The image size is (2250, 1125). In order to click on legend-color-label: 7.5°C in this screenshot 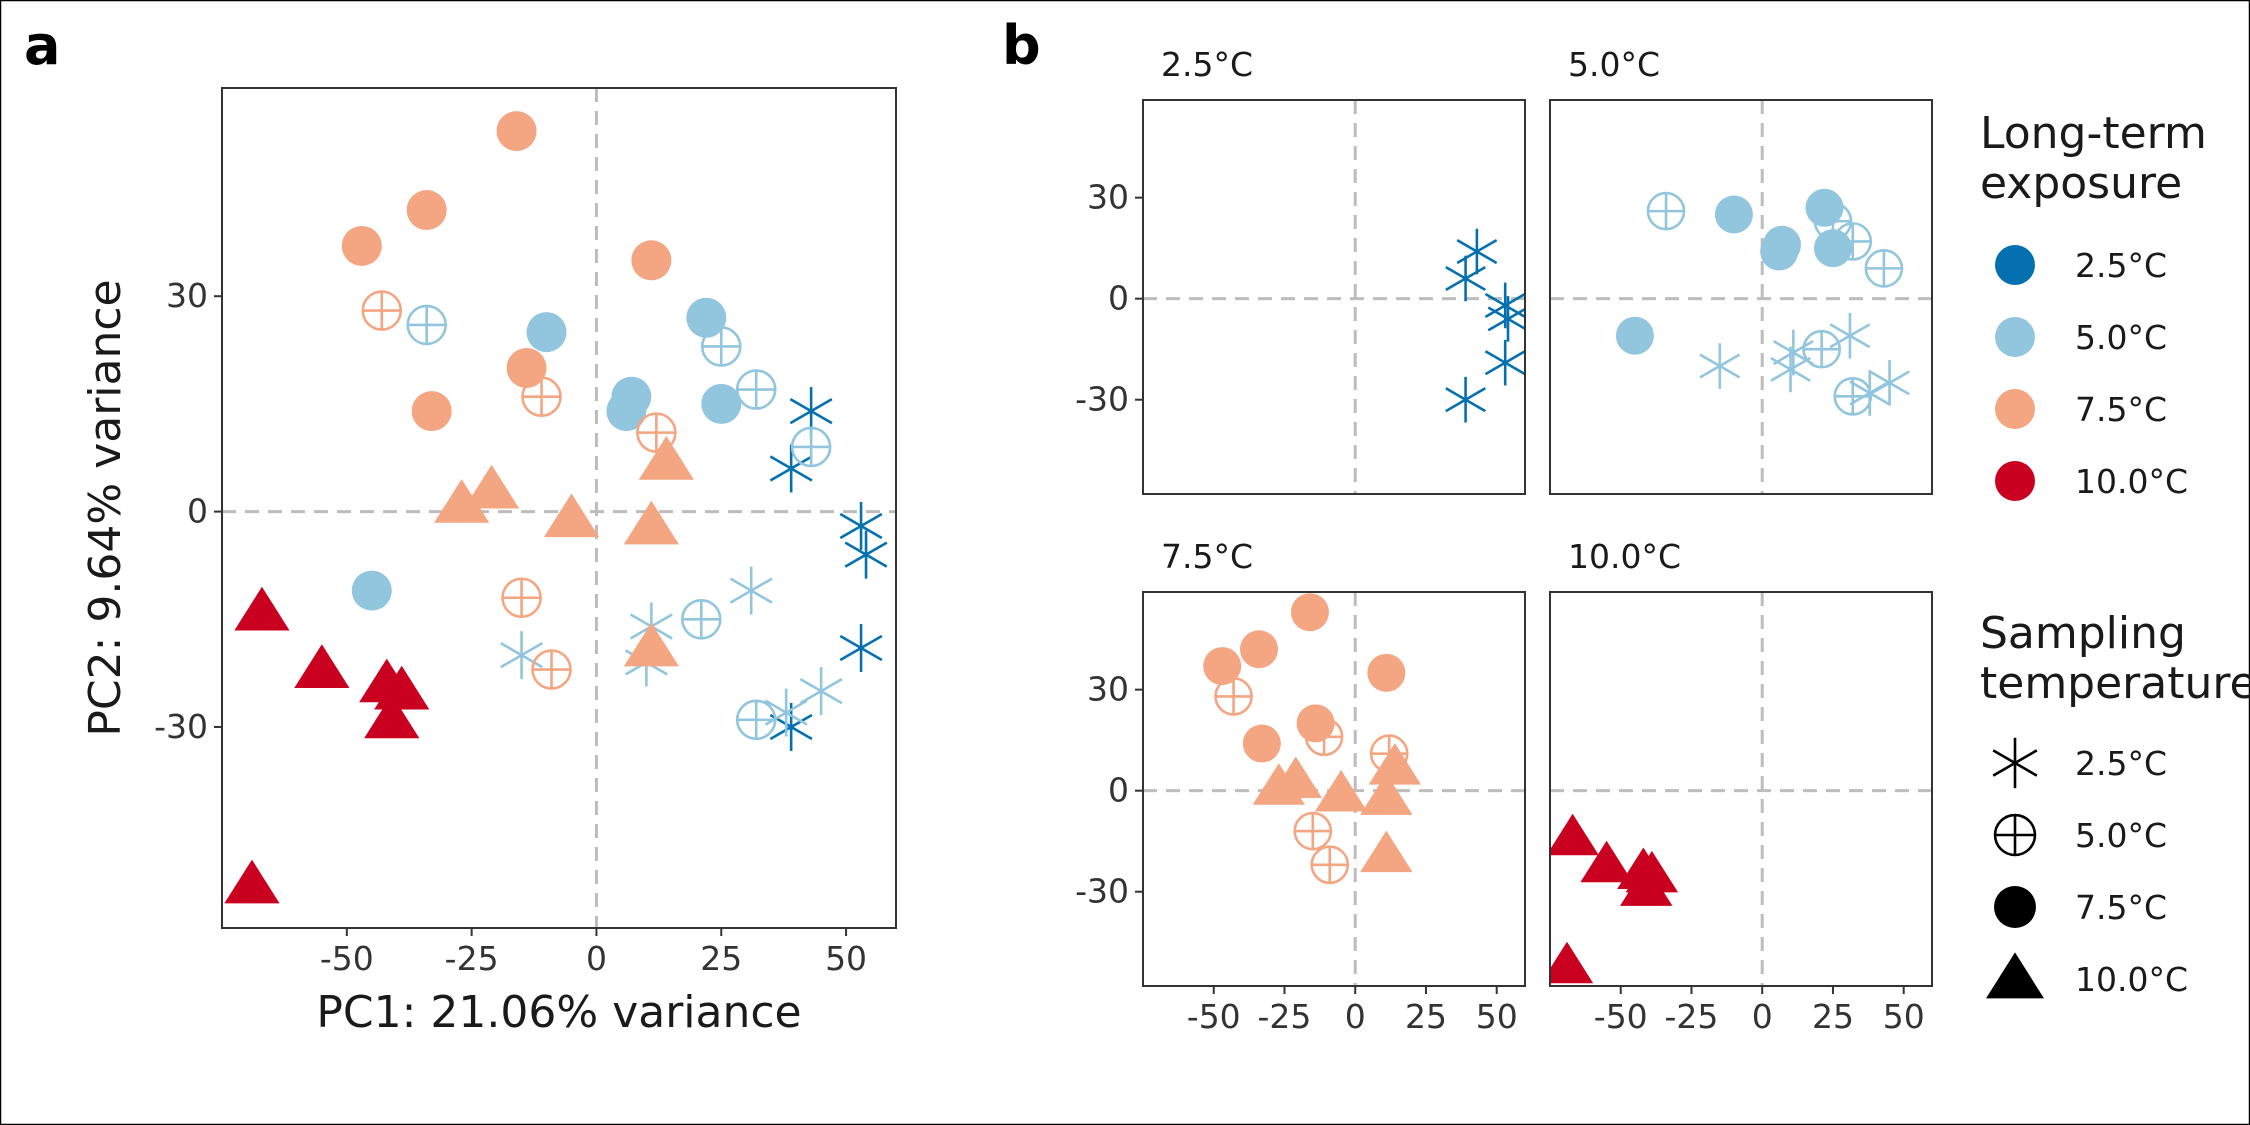, I will do `click(2121, 409)`.